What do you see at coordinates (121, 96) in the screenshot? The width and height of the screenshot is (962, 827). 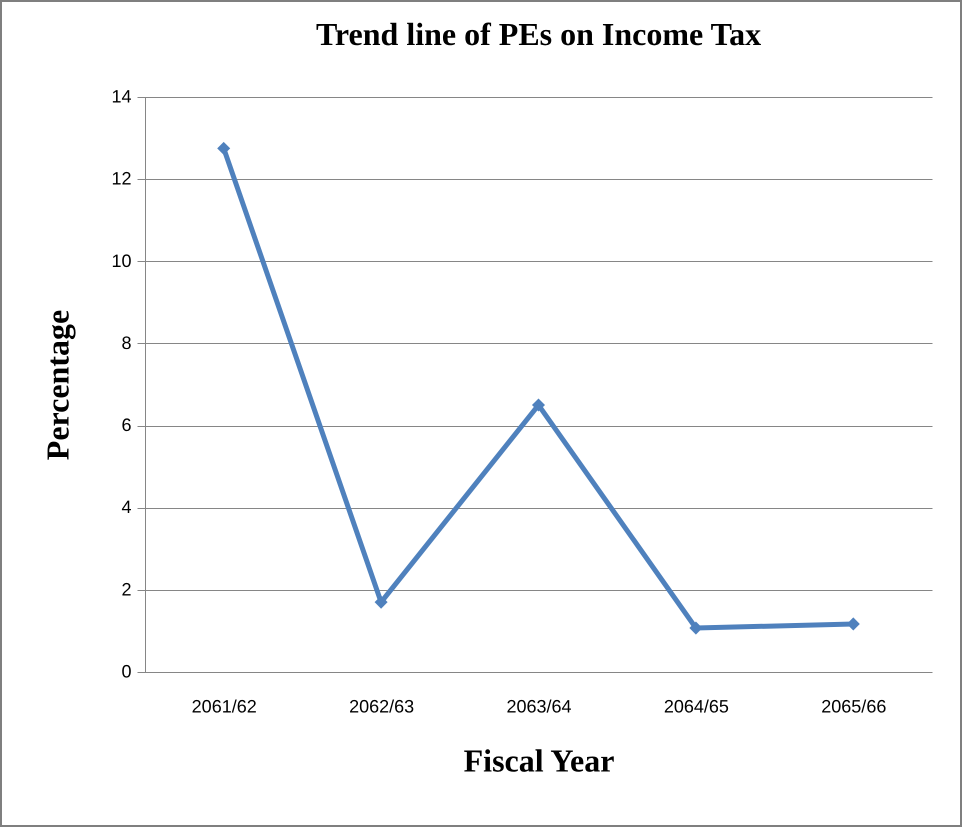 I see `y-tick-label: 14` at bounding box center [121, 96].